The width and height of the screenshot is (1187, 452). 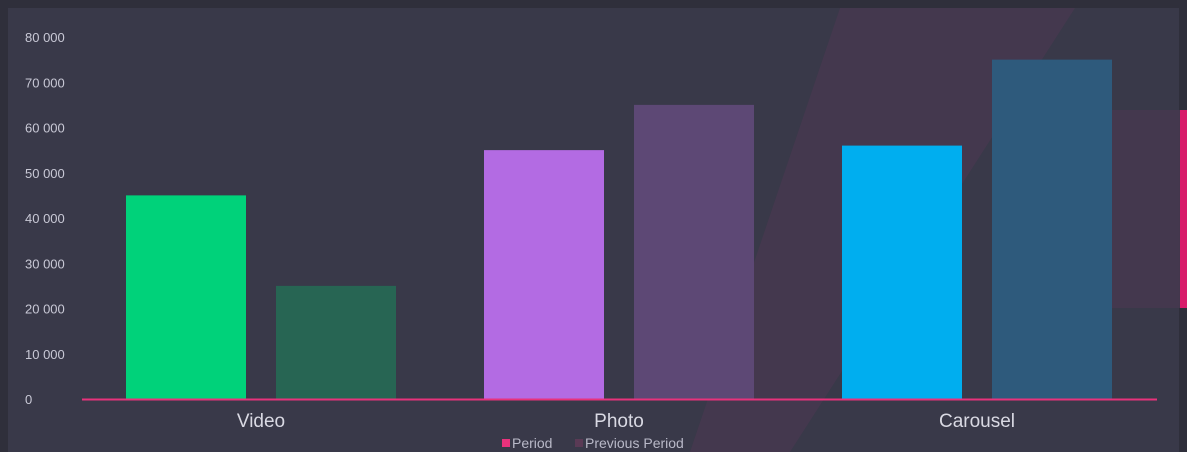 What do you see at coordinates (336, 342) in the screenshot?
I see `bar-video-previous-period` at bounding box center [336, 342].